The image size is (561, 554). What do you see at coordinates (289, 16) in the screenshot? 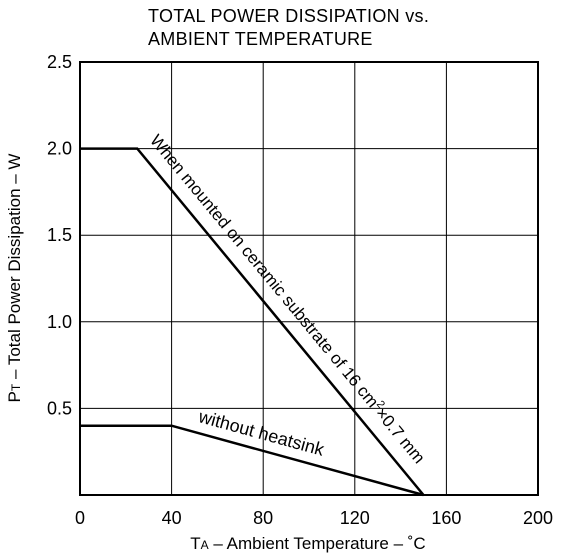
I see `chart-title-line-1: TOTAL POWER DISSIPATION vs.` at bounding box center [289, 16].